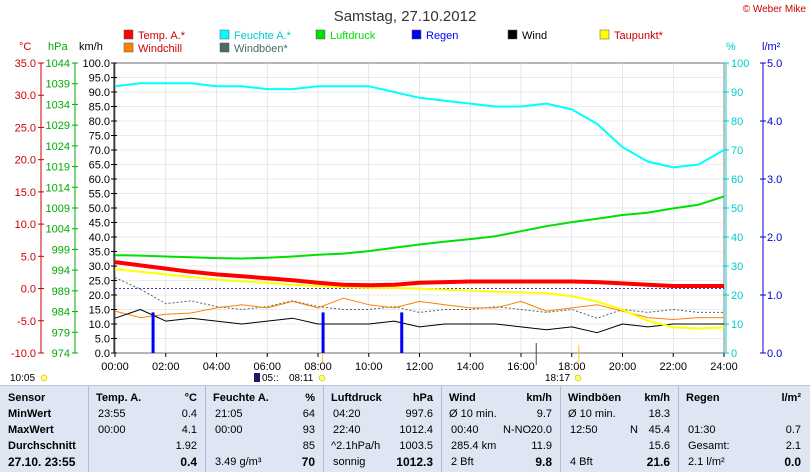 The image size is (810, 472). What do you see at coordinates (308, 414) in the screenshot?
I see `feuchte-min-value: 64` at bounding box center [308, 414].